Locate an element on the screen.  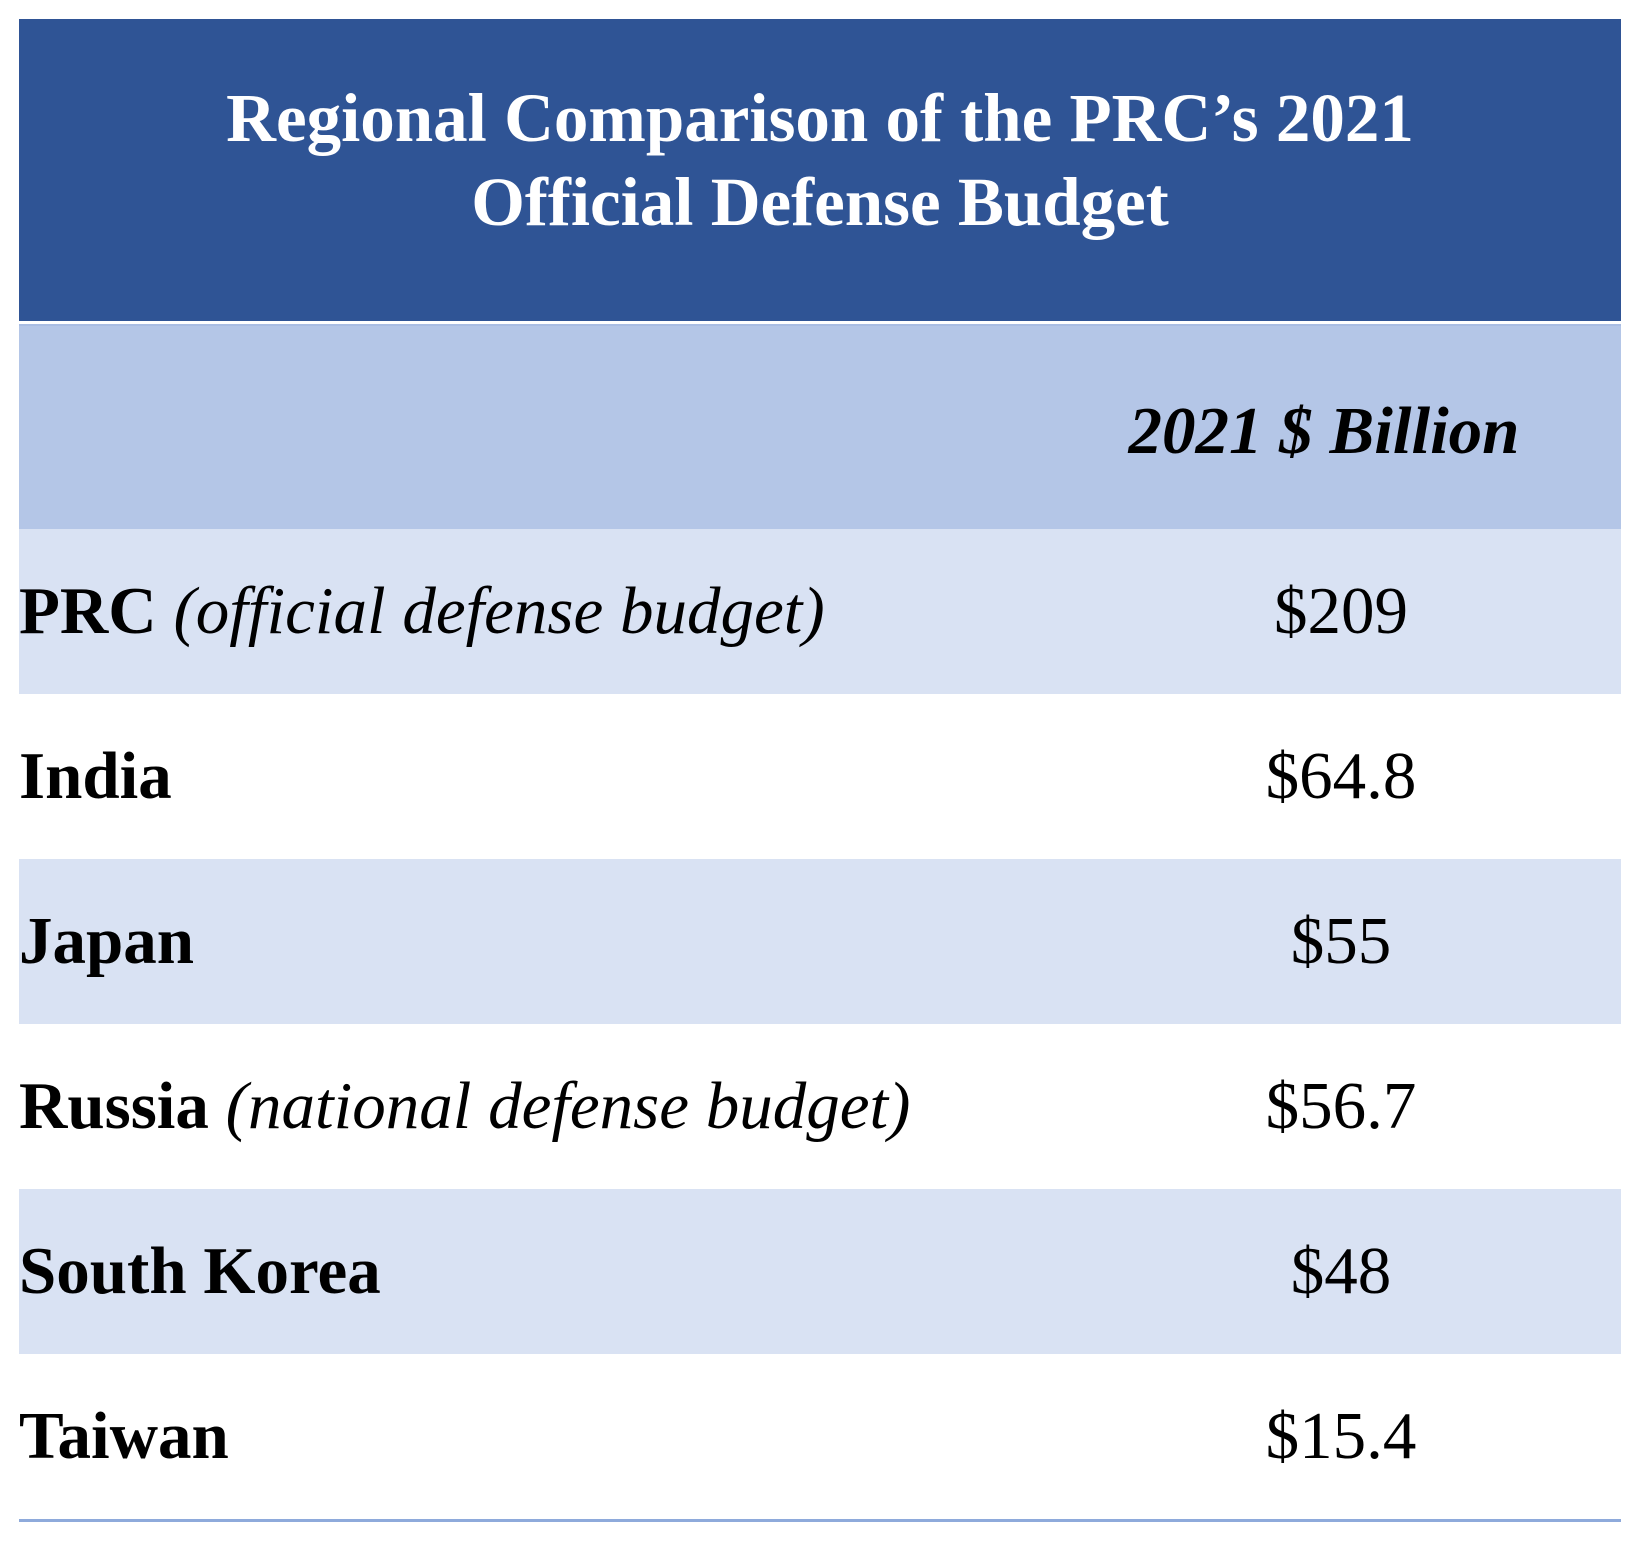
row-label: Russia (national defense budget) is located at coordinates (464, 1106).